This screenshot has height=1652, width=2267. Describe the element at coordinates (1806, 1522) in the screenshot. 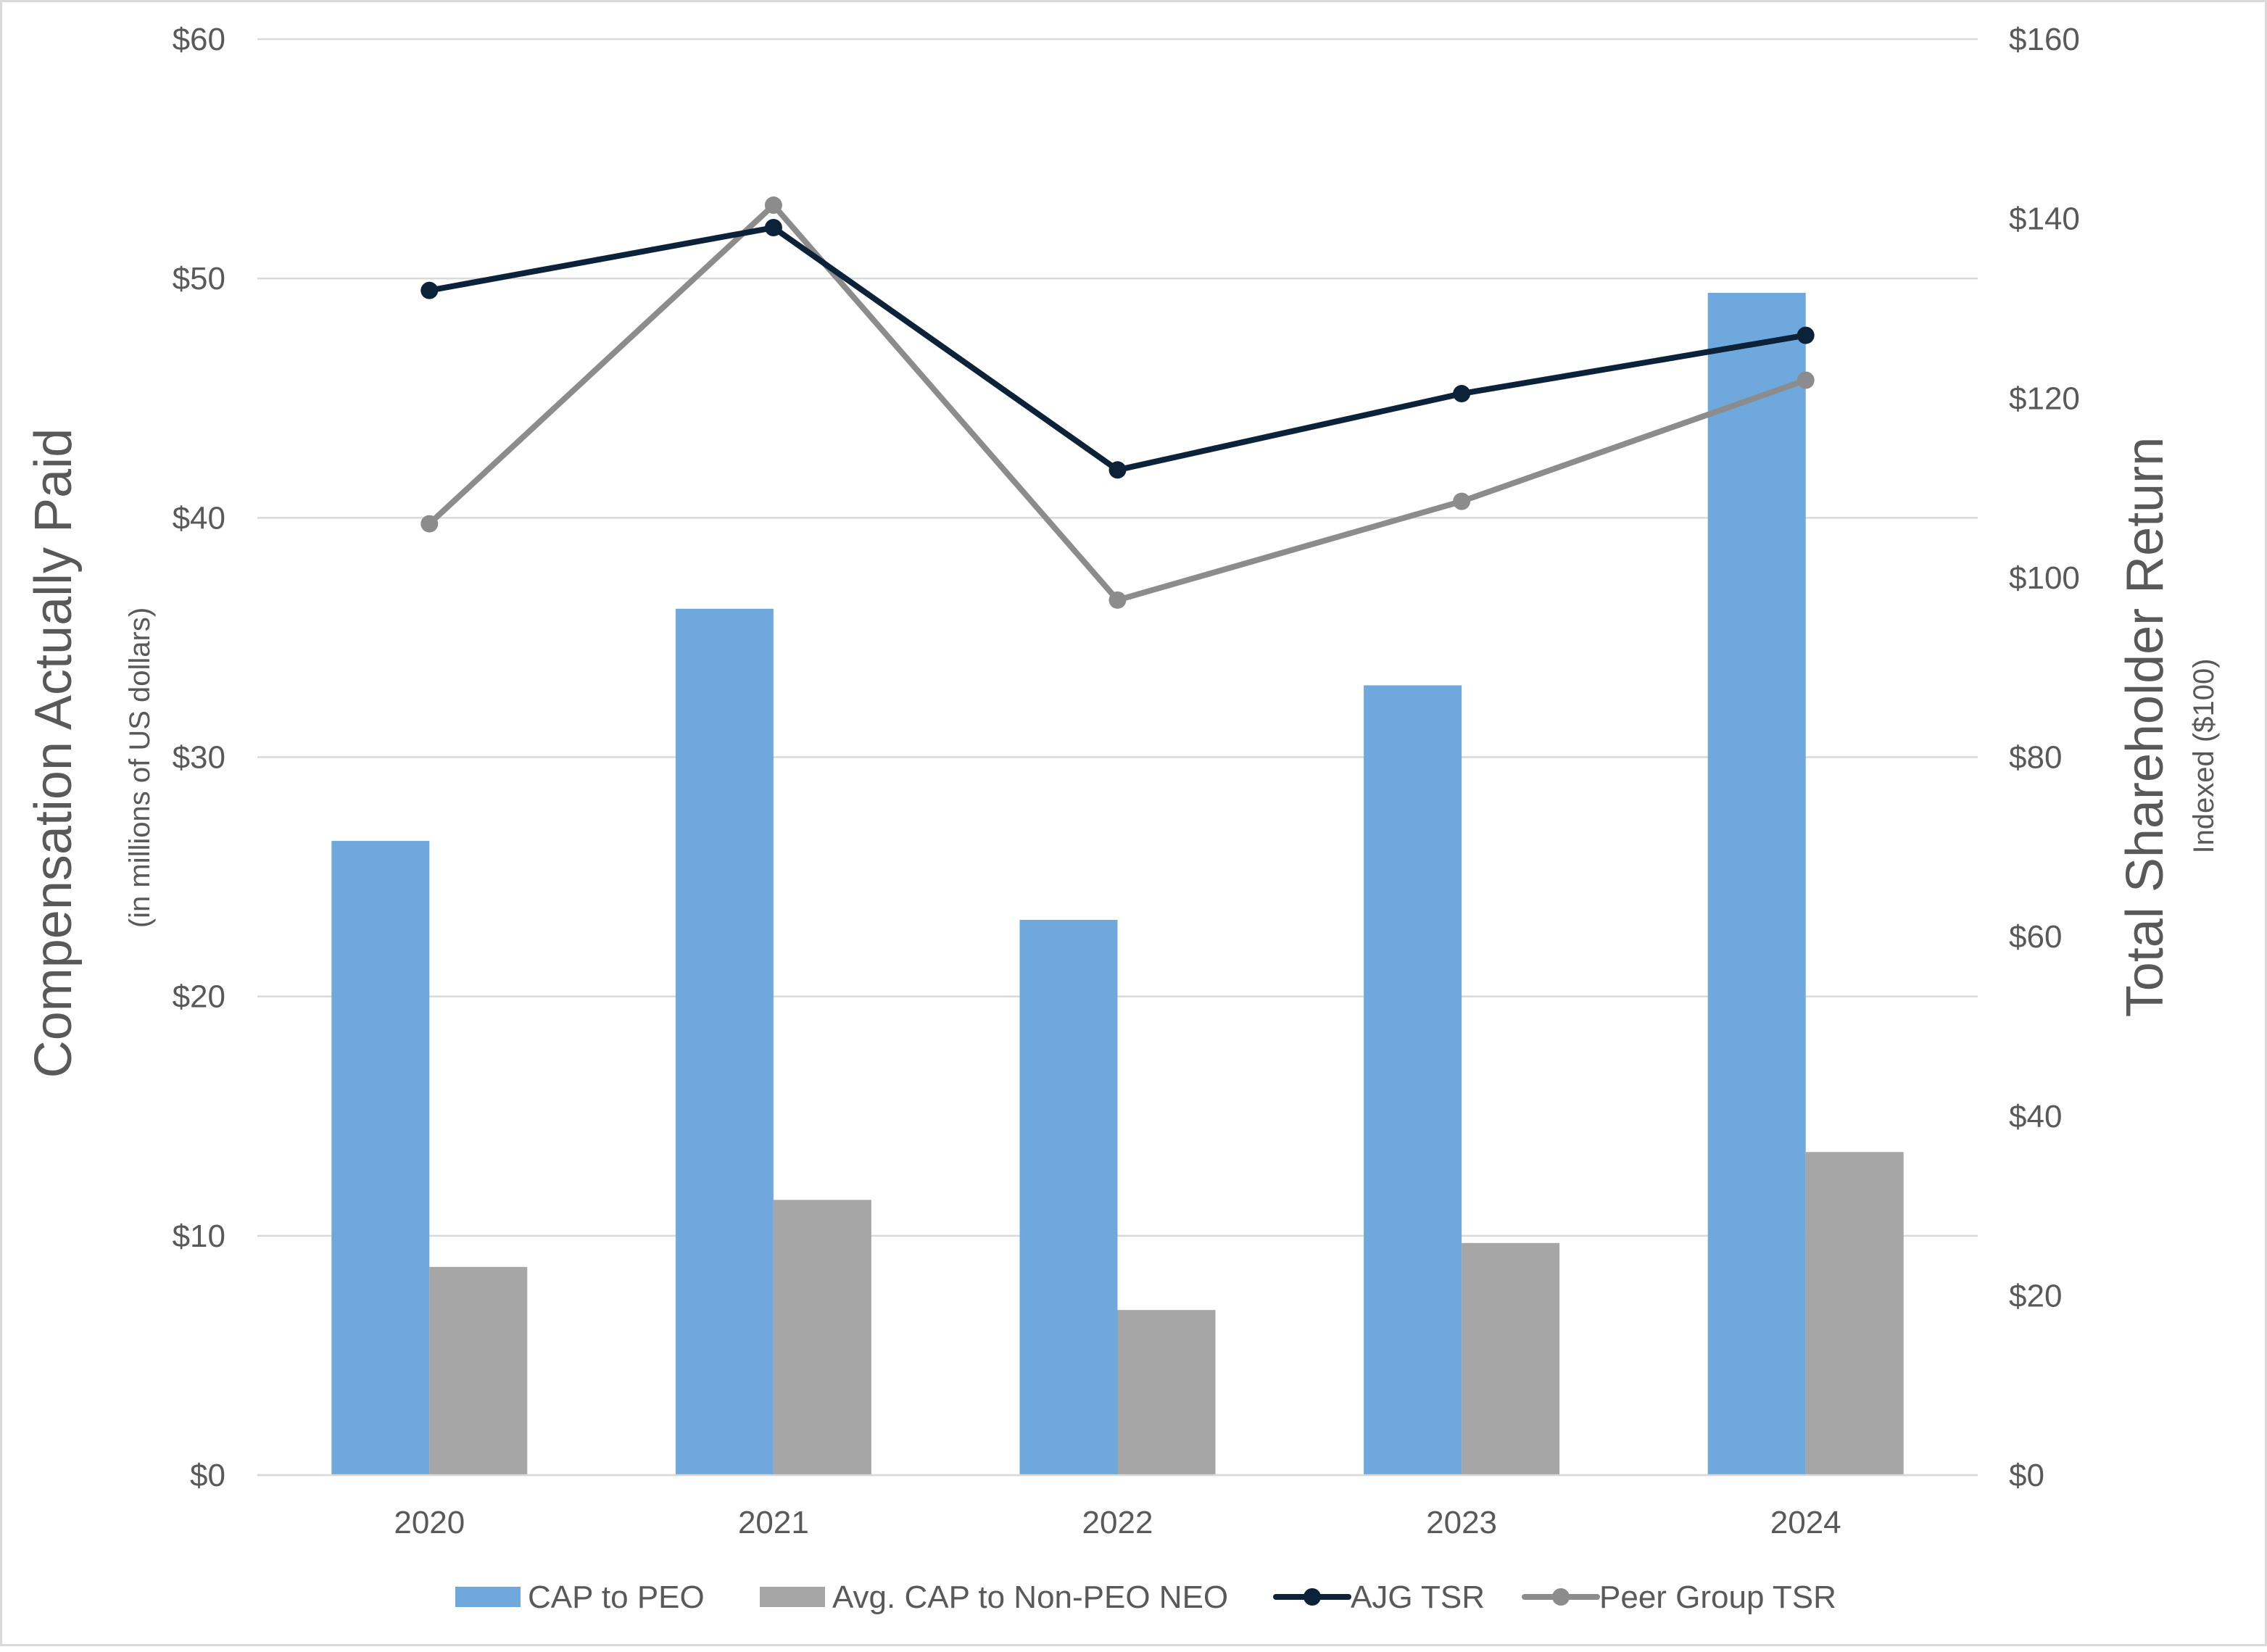

I see `x-tick-label: 2024` at that location.